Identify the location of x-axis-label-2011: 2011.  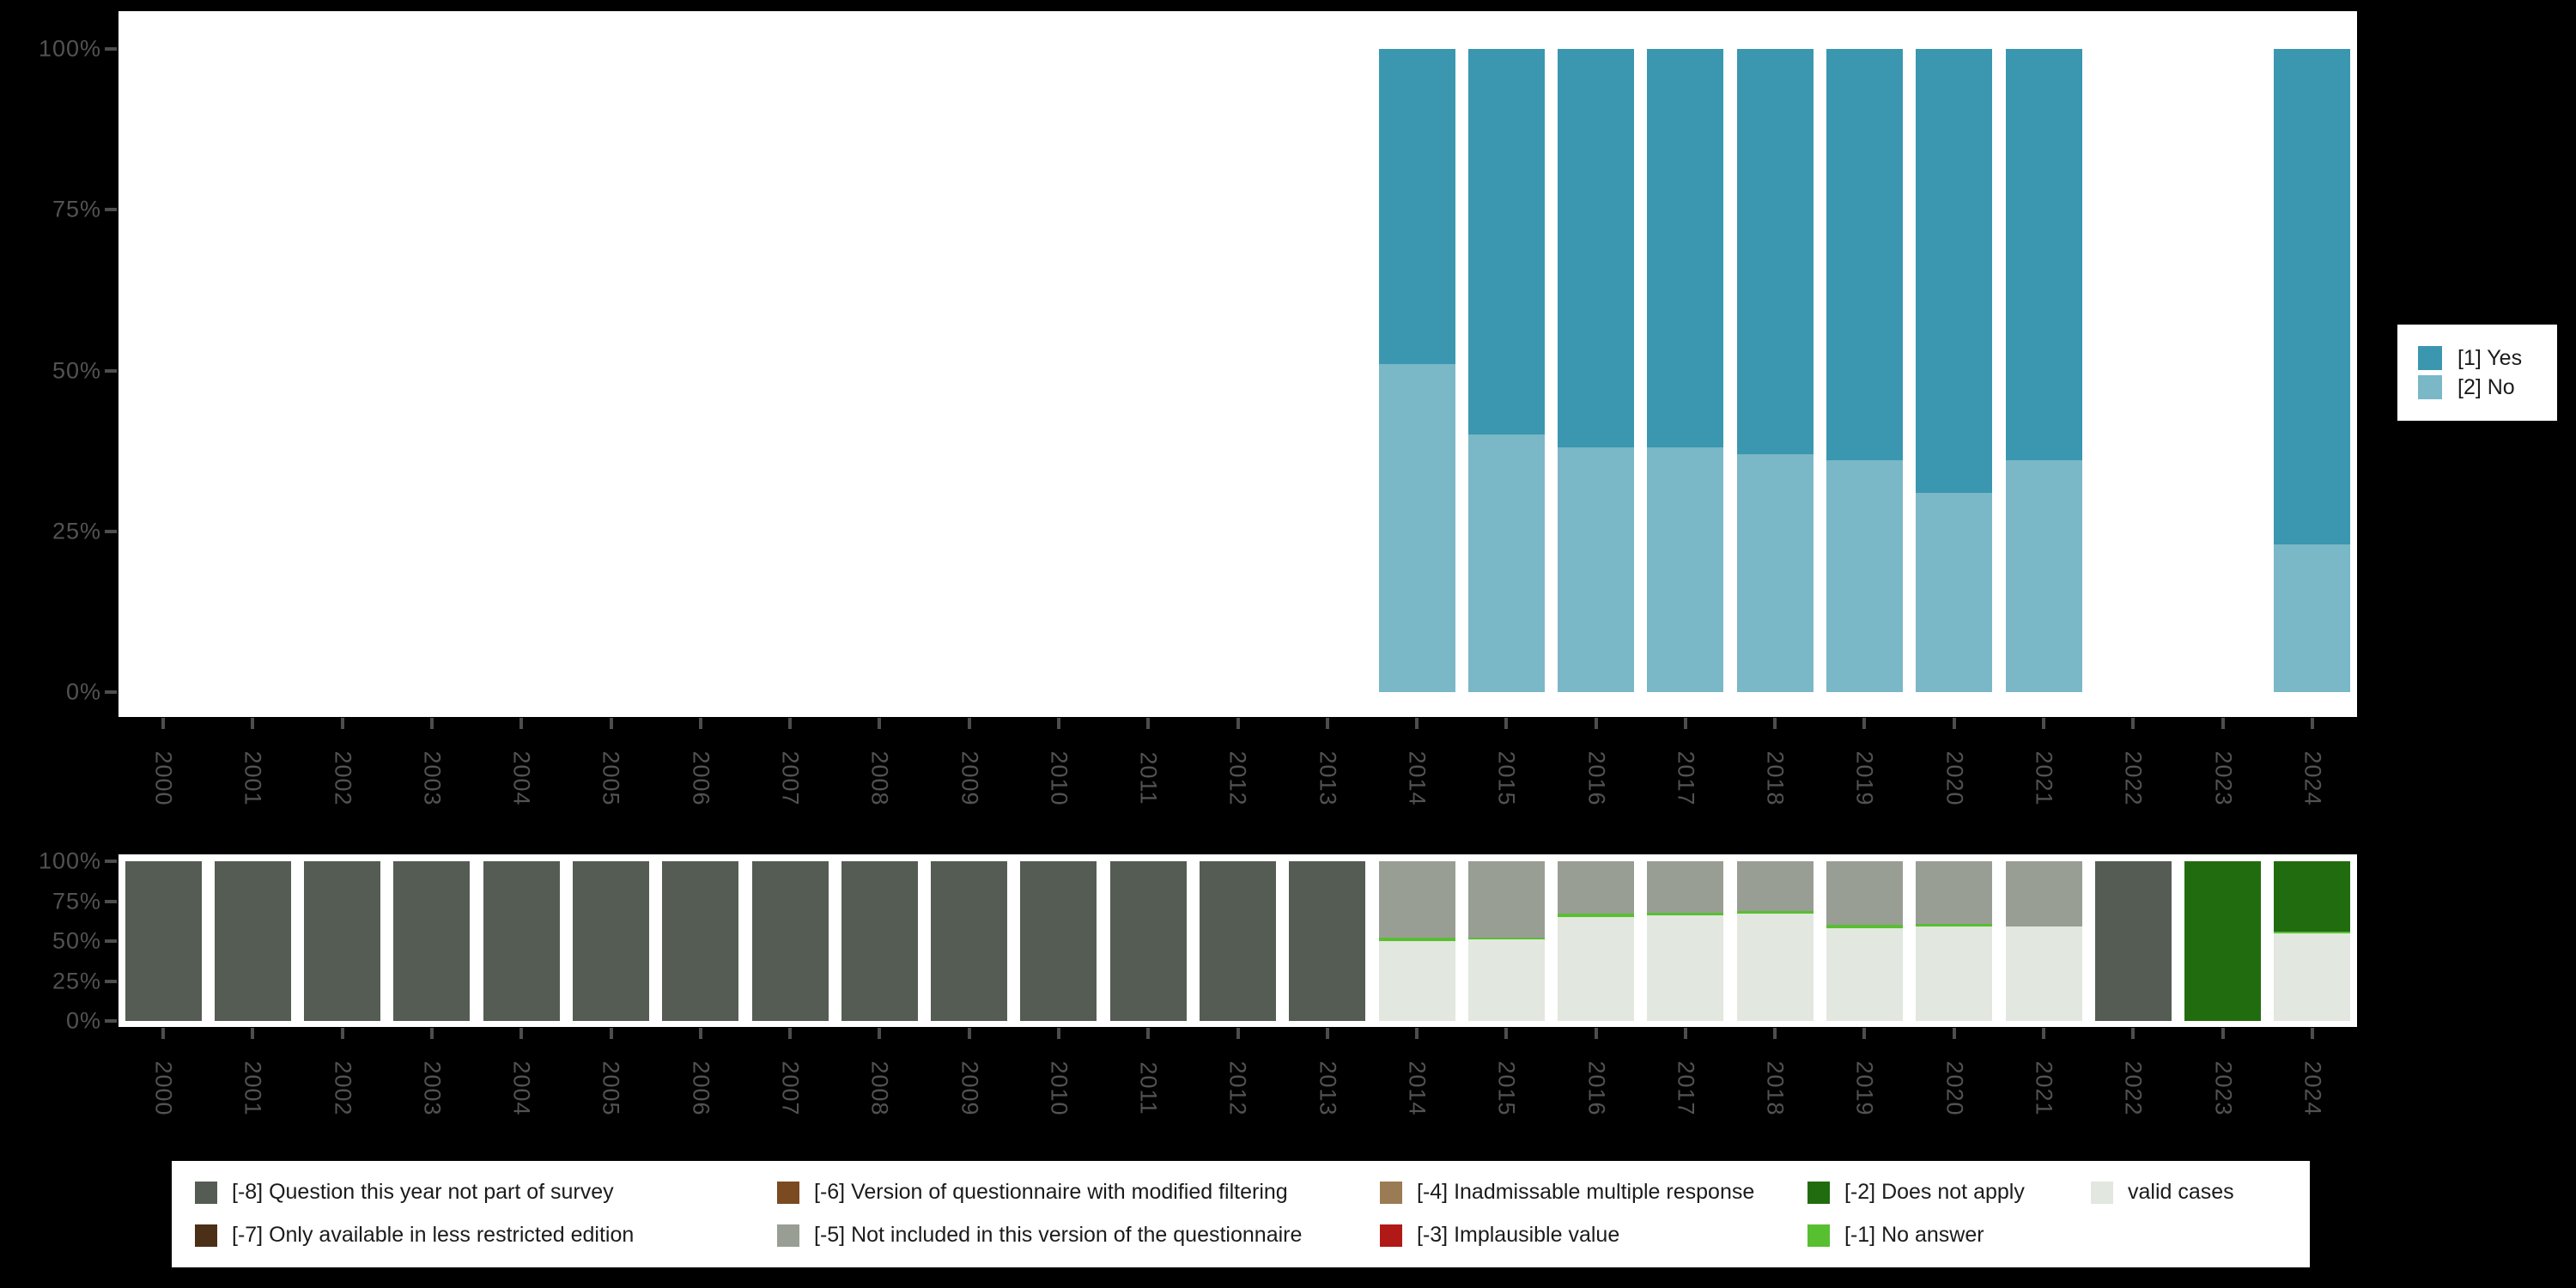
(1148, 1088).